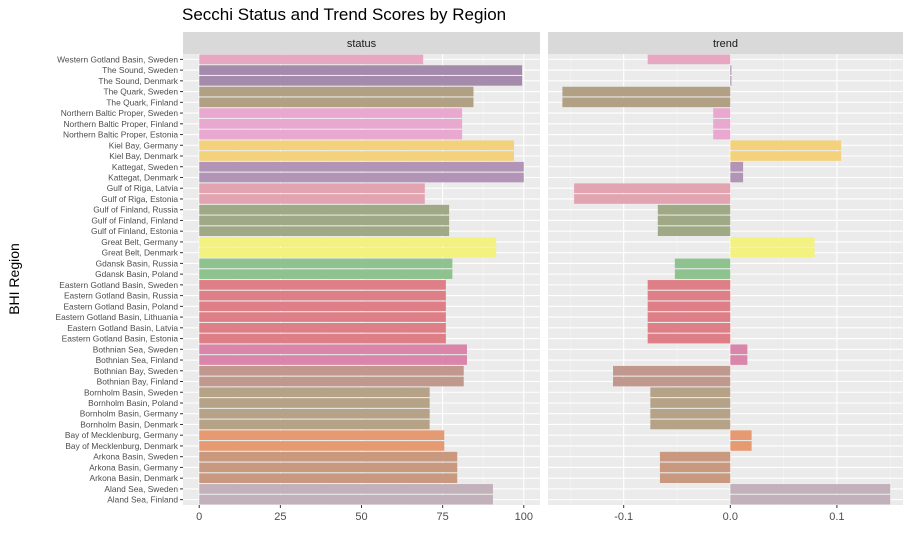 This screenshot has height=533, width=912. What do you see at coordinates (731, 81) in the screenshot?
I see `bar-trend-the-sound-denmark` at bounding box center [731, 81].